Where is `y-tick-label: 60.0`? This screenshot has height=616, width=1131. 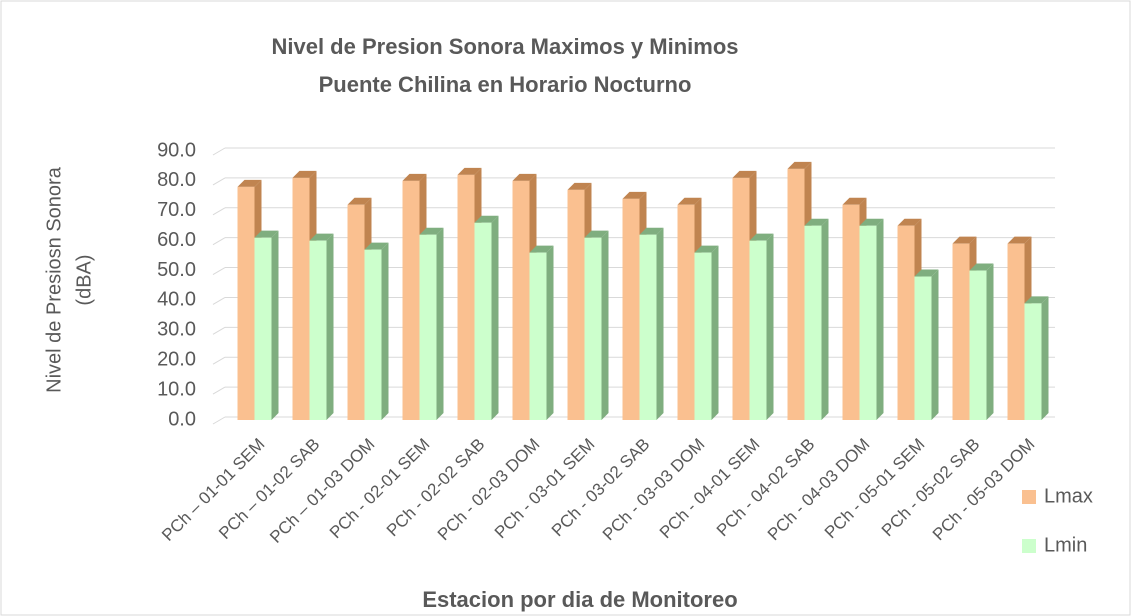
y-tick-label: 60.0 is located at coordinates (176, 240).